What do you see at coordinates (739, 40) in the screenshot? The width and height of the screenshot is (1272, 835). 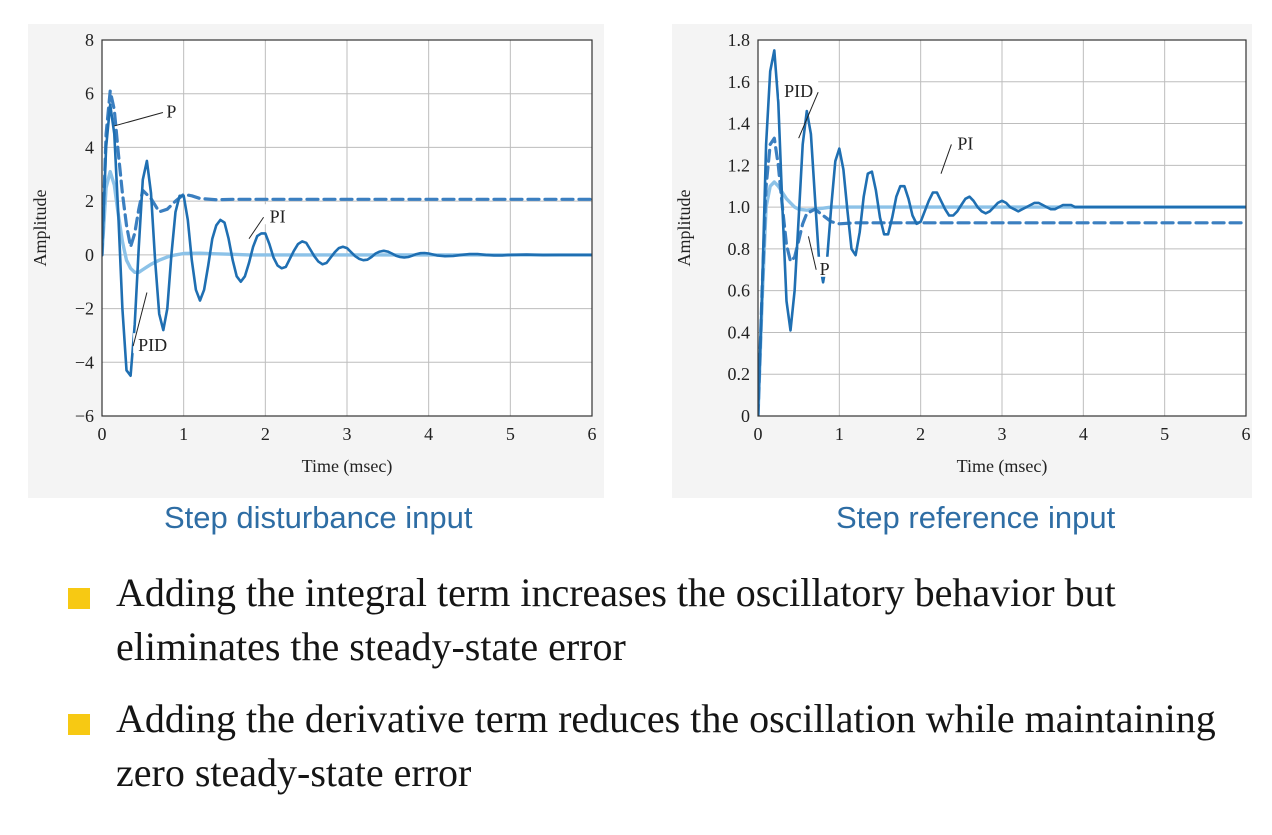 I see `y-tick-label: 1.8` at bounding box center [739, 40].